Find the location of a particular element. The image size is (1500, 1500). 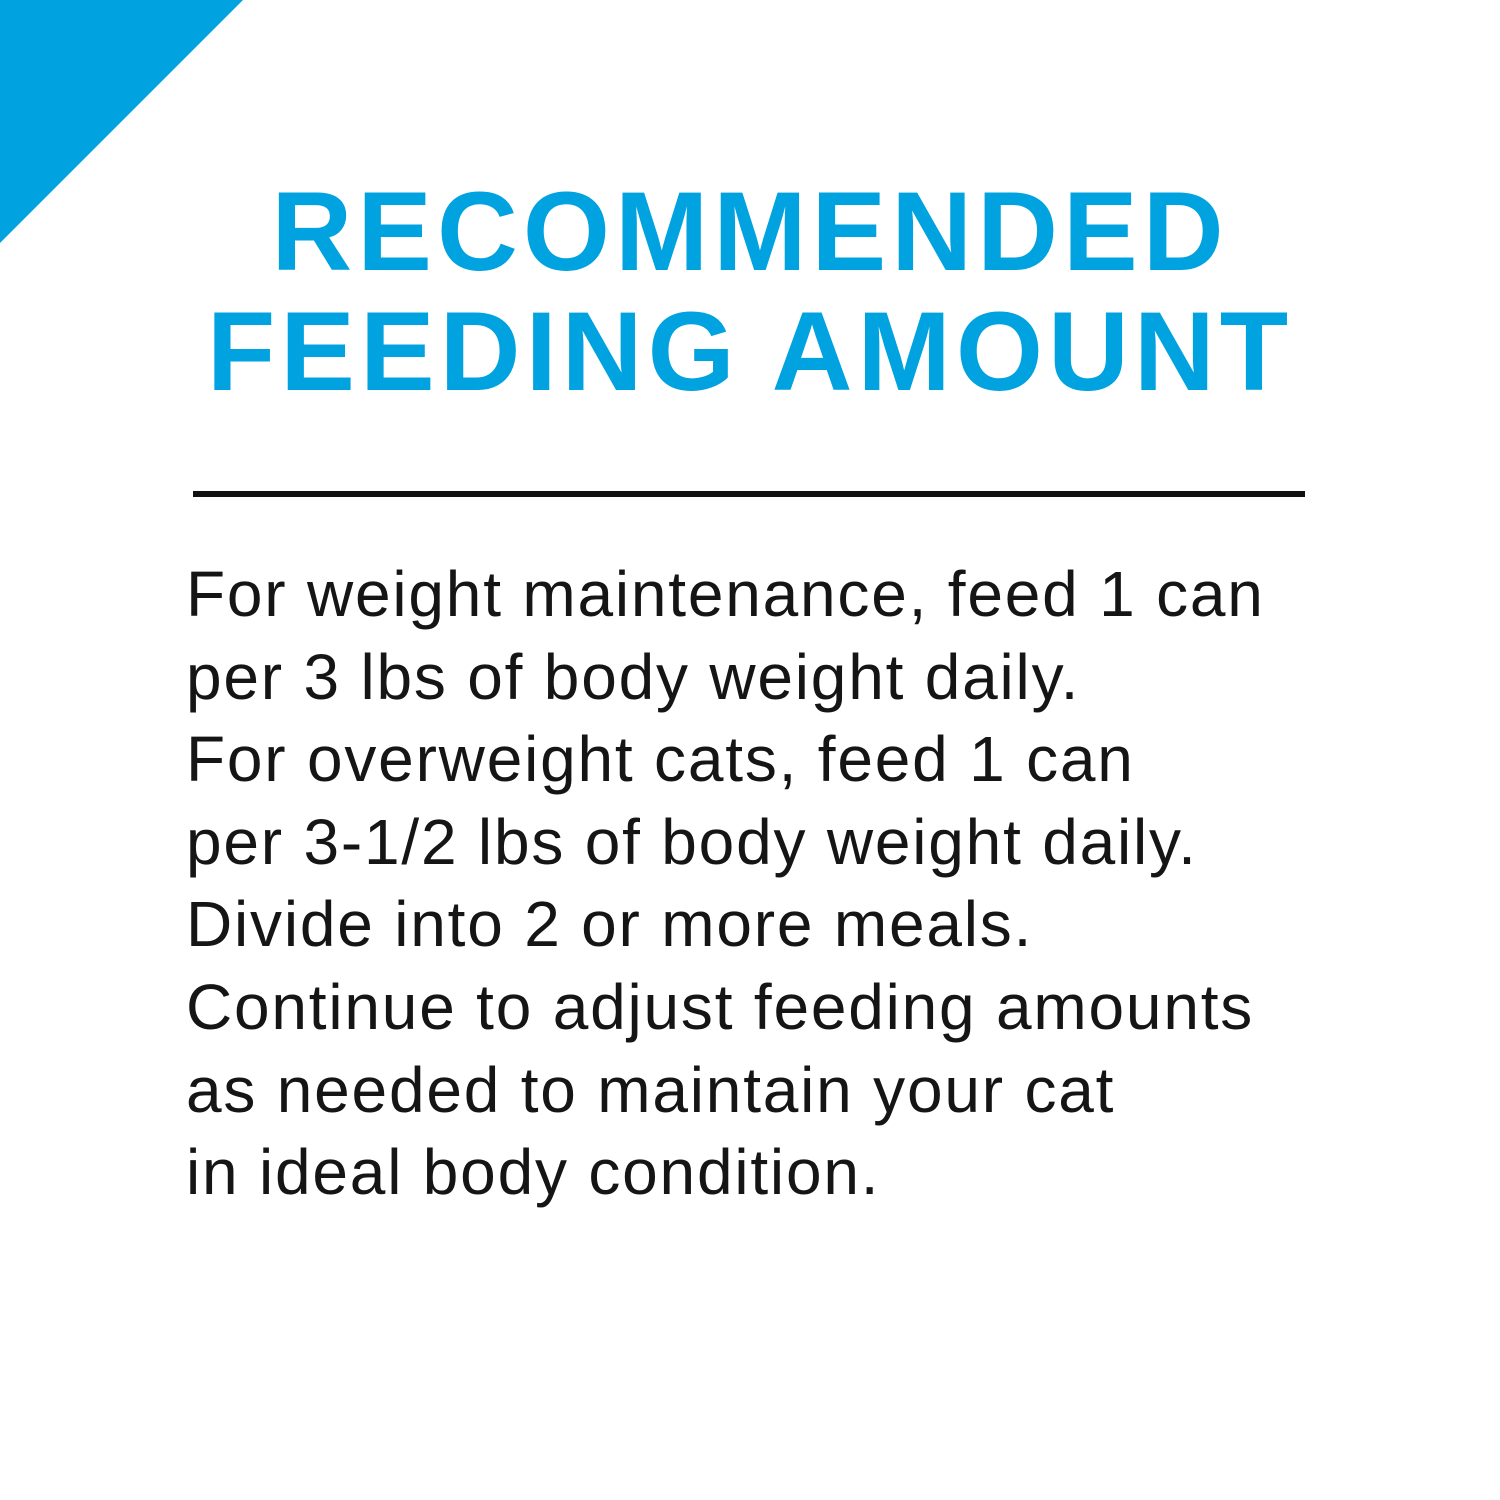

divider is located at coordinates (749, 494).